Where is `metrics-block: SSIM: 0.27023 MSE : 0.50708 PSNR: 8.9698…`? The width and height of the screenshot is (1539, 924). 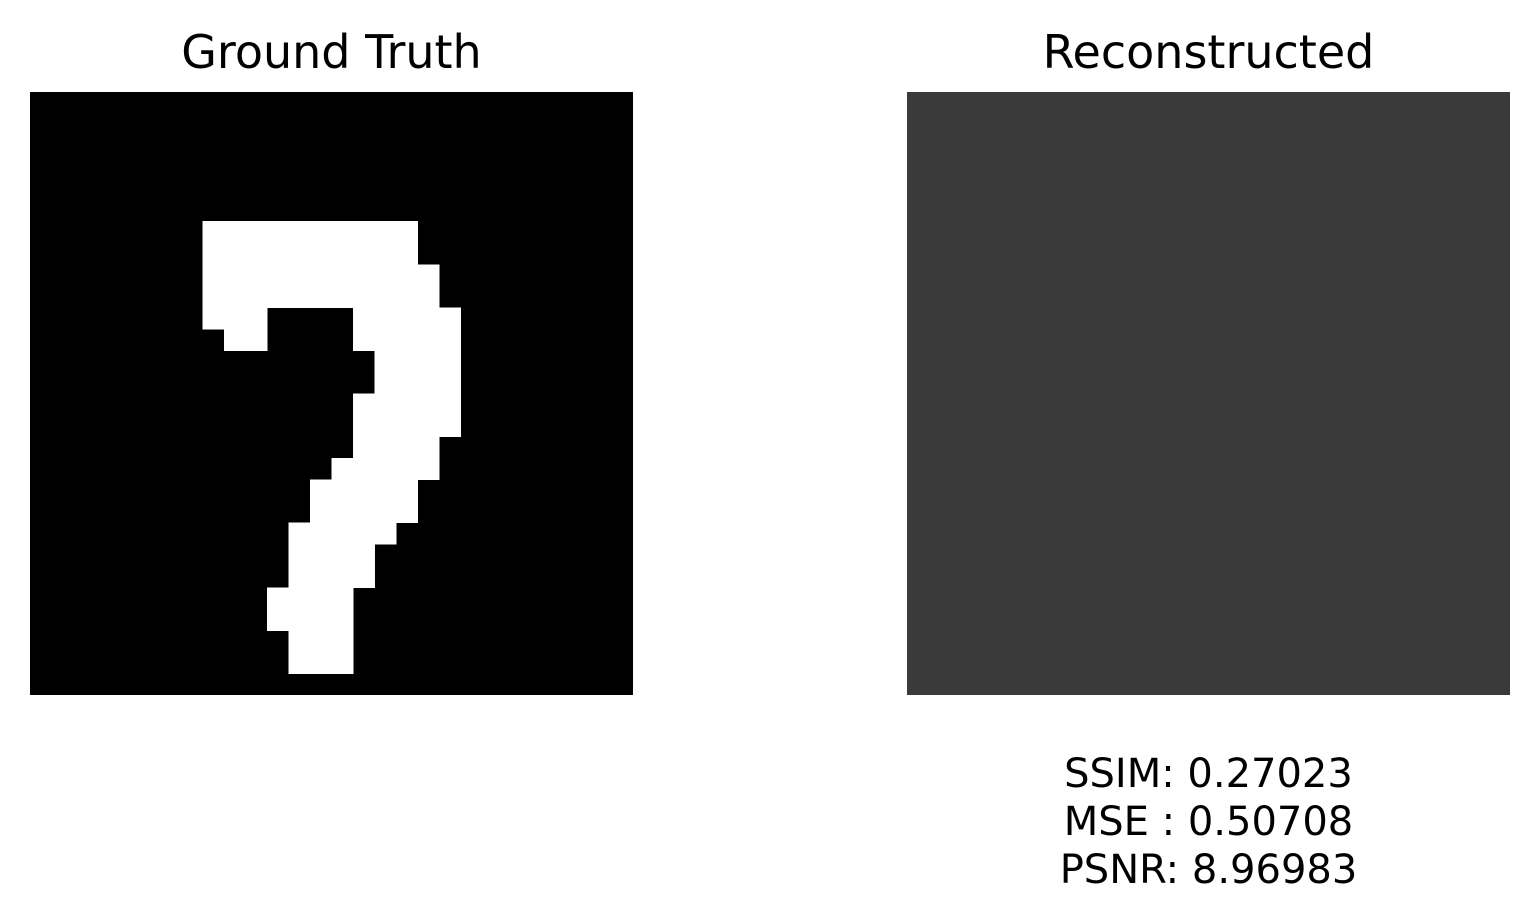
metrics-block: SSIM: 0.27023 MSE : 0.50708 PSNR: 8.9698… is located at coordinates (1208, 822).